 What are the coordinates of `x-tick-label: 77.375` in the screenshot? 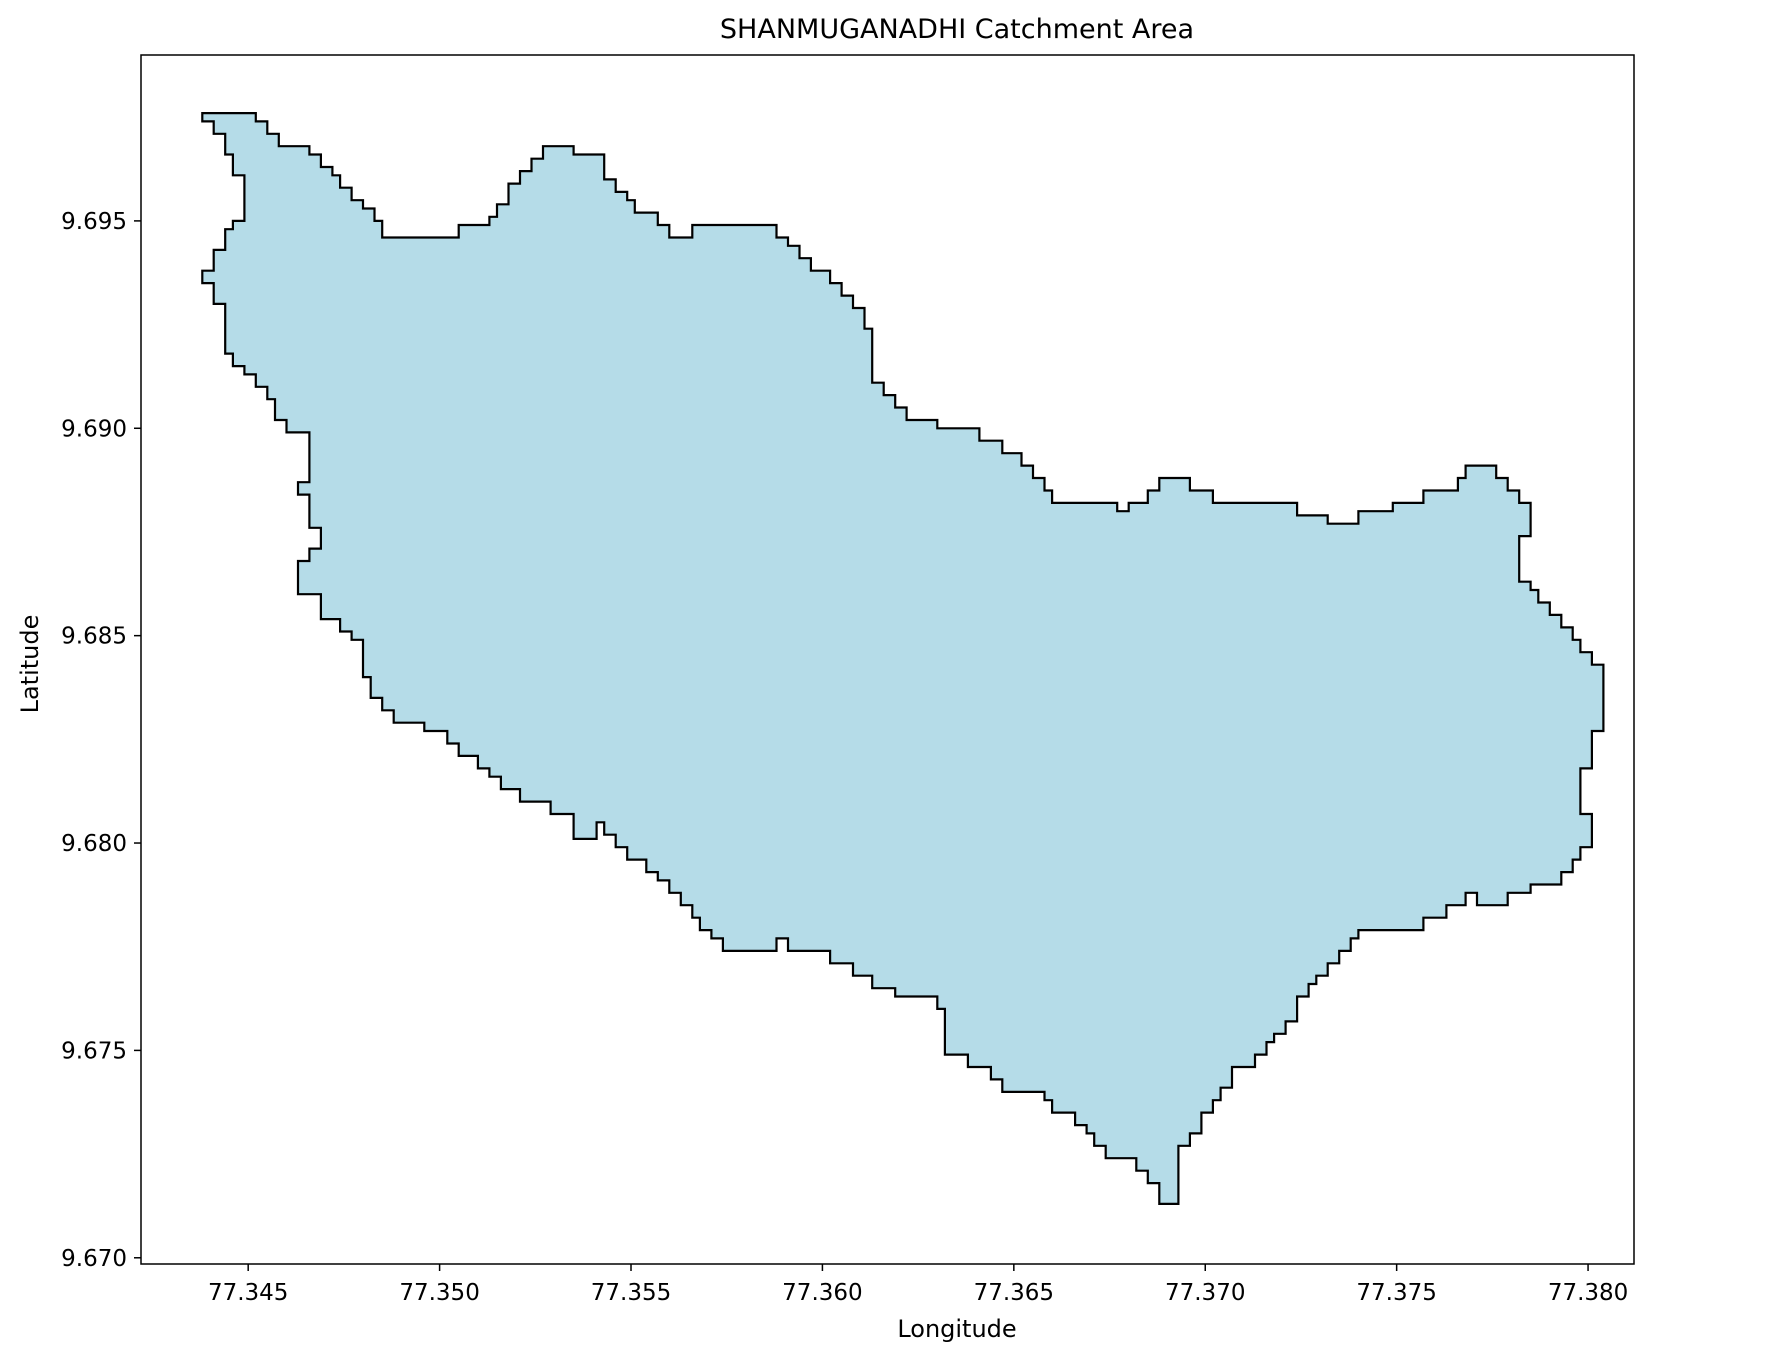 It's located at (1396, 1293).